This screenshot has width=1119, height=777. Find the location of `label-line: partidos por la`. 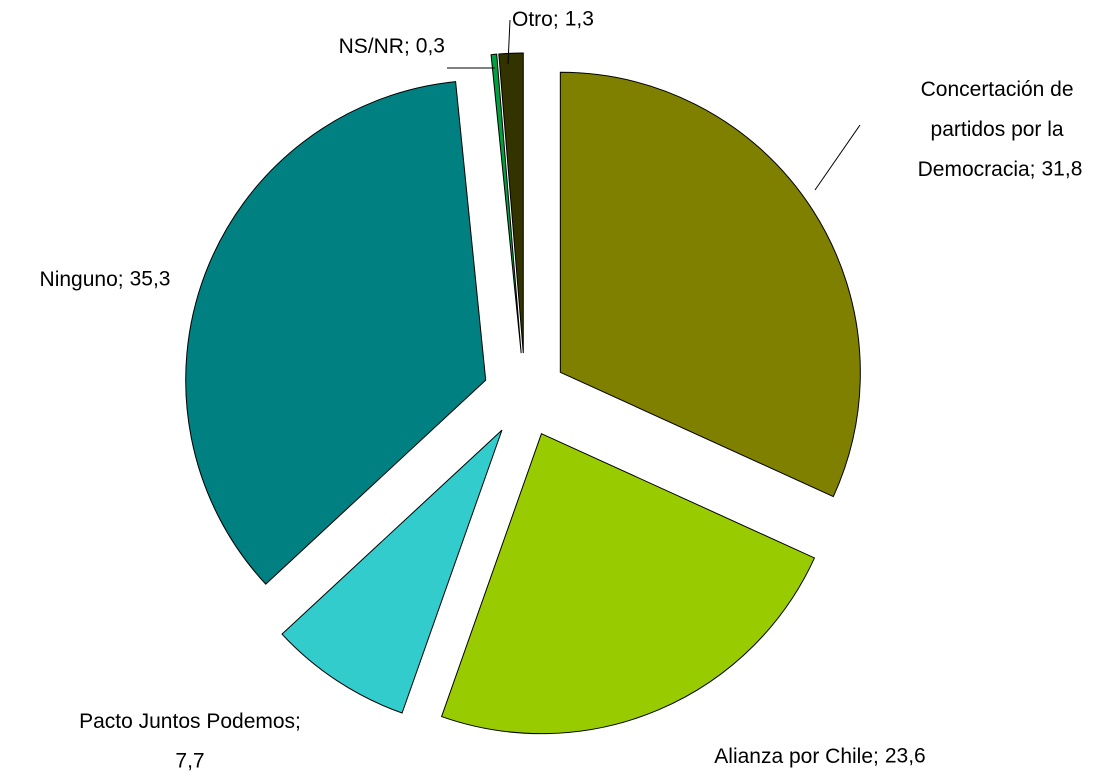

label-line: partidos por la is located at coordinates (1000, 129).